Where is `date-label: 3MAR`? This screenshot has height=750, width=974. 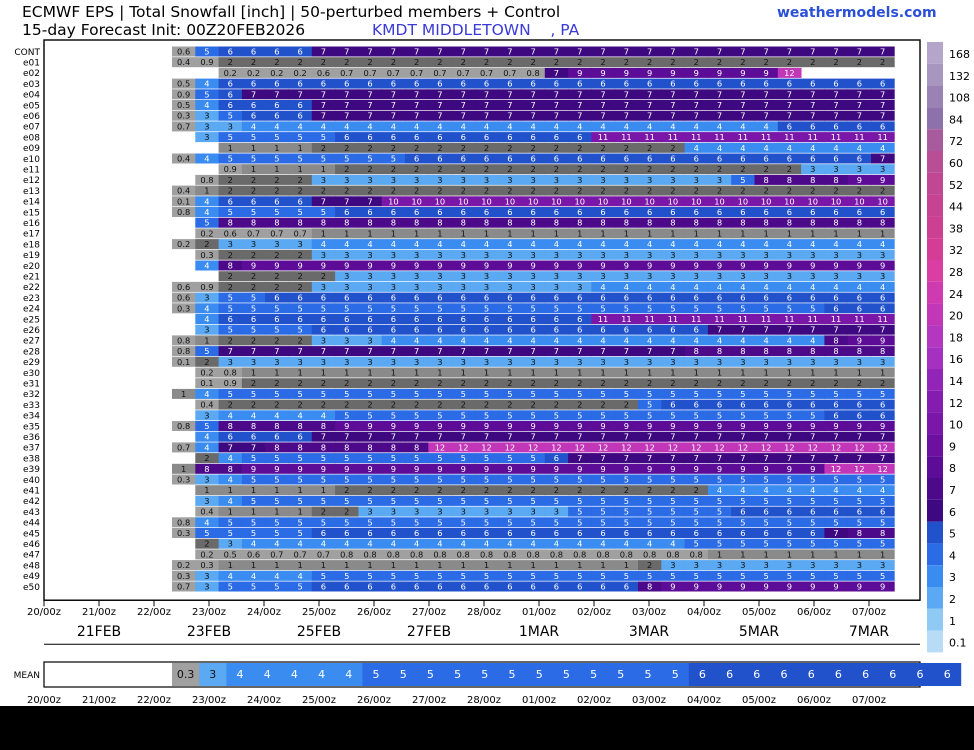
date-label: 3MAR is located at coordinates (649, 632).